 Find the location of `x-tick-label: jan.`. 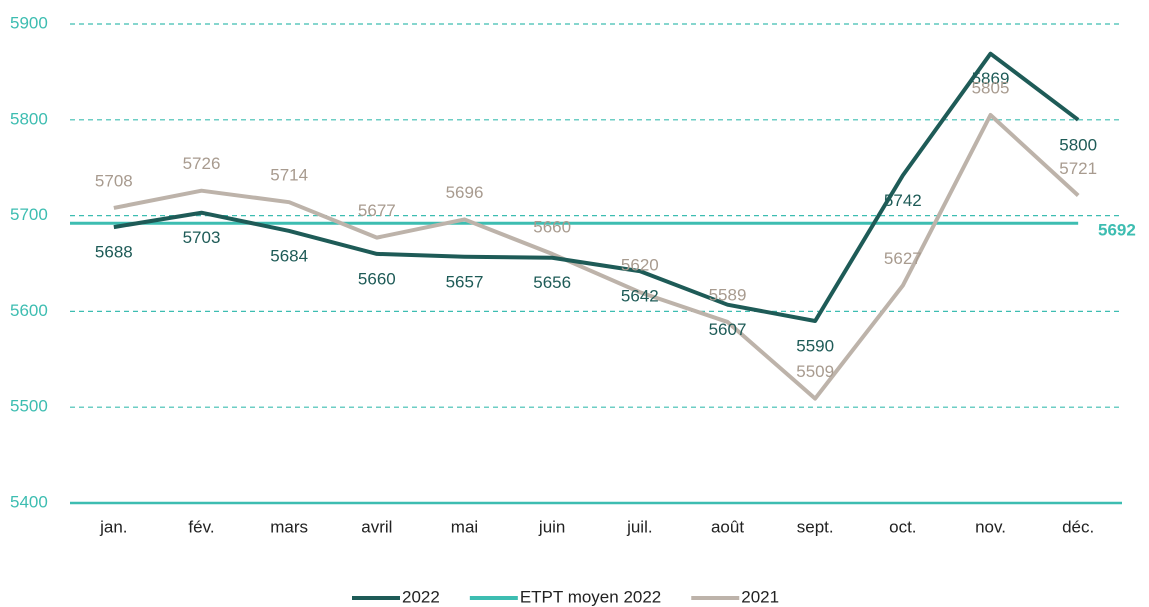

x-tick-label: jan. is located at coordinates (113, 526).